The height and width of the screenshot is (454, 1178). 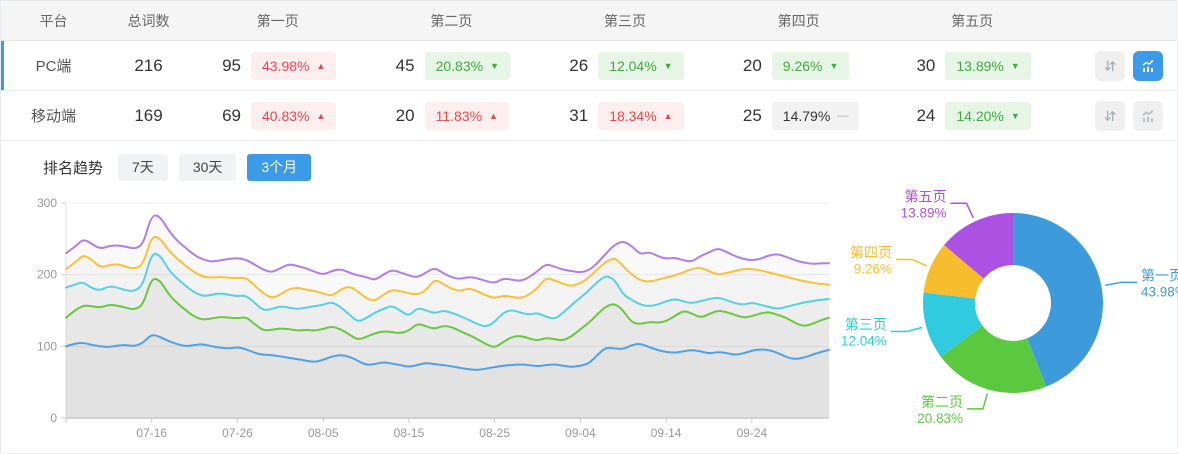 What do you see at coordinates (864, 340) in the screenshot?
I see `svg-text: 12.04%` at bounding box center [864, 340].